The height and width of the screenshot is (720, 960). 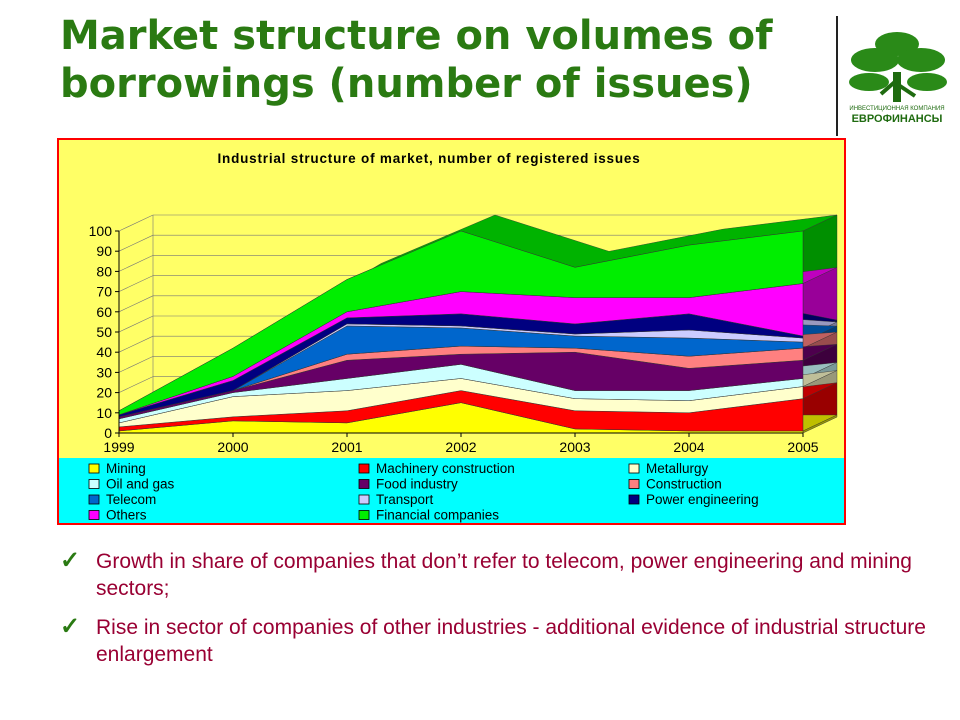 I want to click on legend-label: Mining, so click(x=126, y=468).